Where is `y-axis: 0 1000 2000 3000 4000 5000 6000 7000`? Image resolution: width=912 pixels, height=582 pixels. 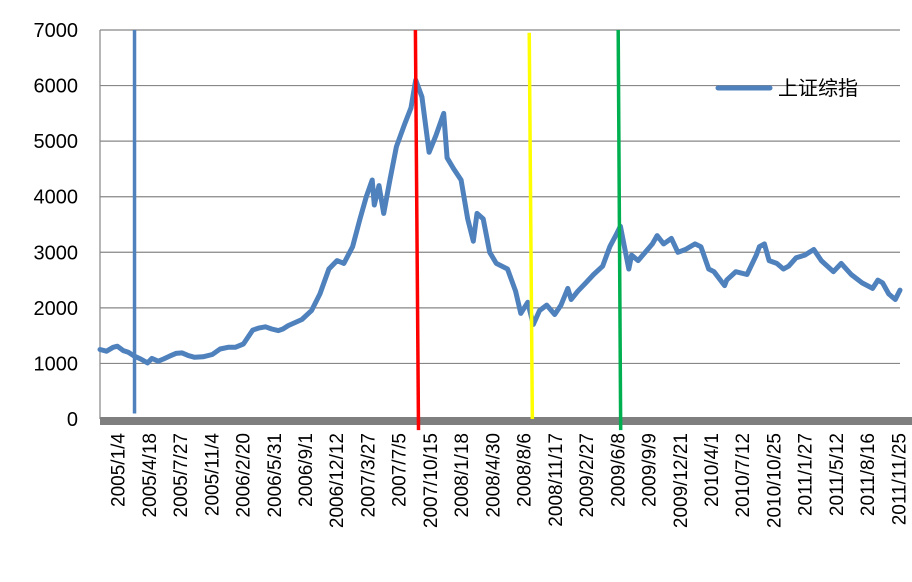
y-axis: 0 1000 2000 3000 4000 5000 6000 7000 is located at coordinates (67, 225).